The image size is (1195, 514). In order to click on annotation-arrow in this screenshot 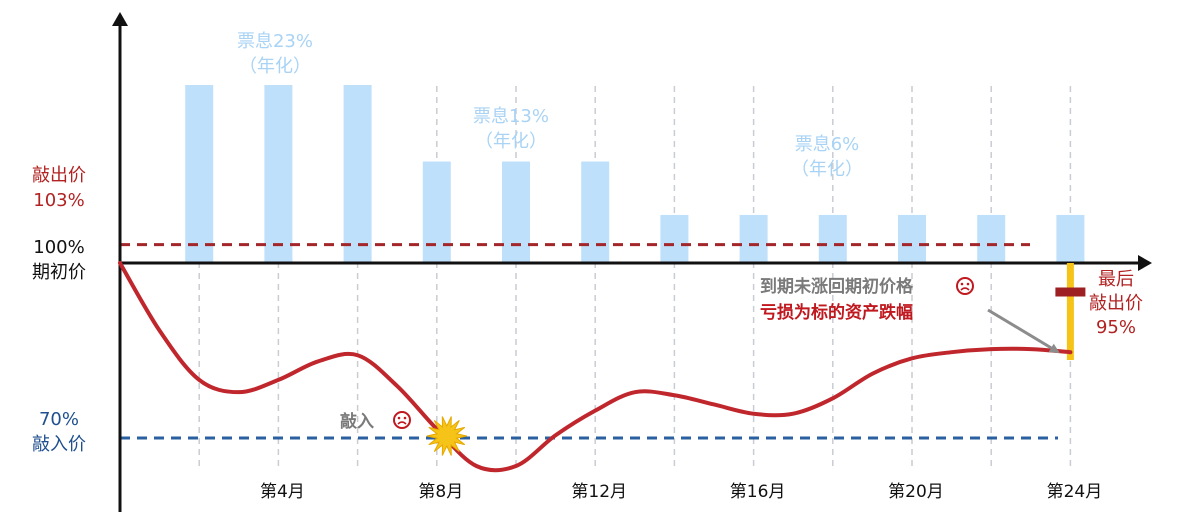, I will do `click(1023, 331)`.